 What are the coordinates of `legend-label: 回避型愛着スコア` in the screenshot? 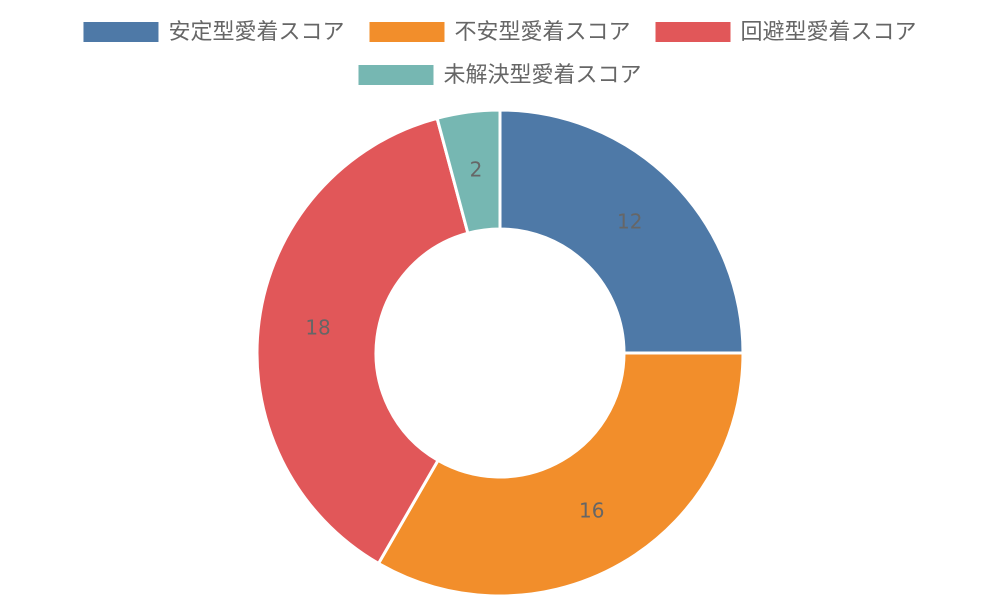 It's located at (829, 32).